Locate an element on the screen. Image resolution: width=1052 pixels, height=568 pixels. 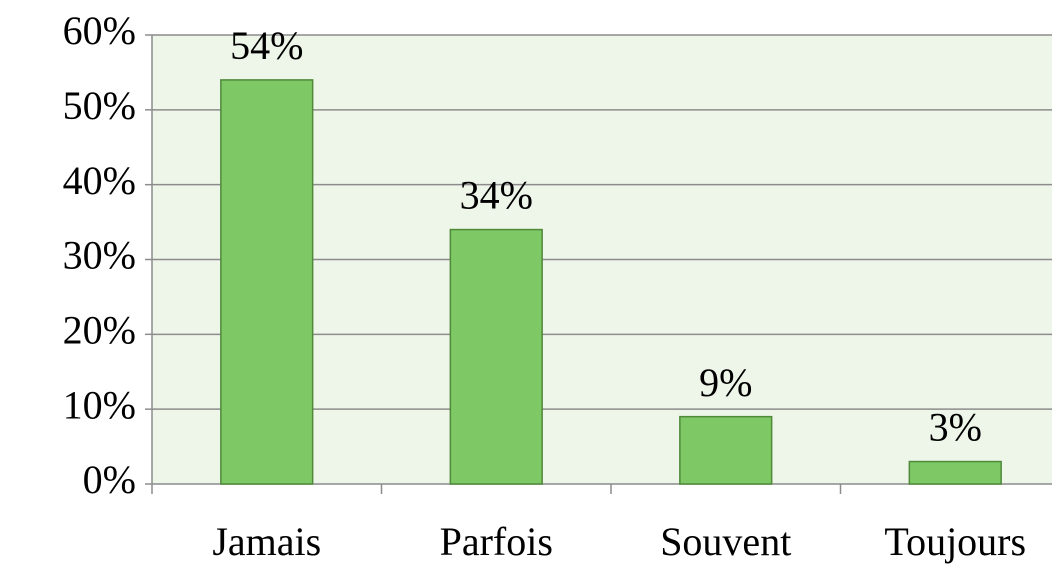
y-tick-label: 50% is located at coordinates (99, 105).